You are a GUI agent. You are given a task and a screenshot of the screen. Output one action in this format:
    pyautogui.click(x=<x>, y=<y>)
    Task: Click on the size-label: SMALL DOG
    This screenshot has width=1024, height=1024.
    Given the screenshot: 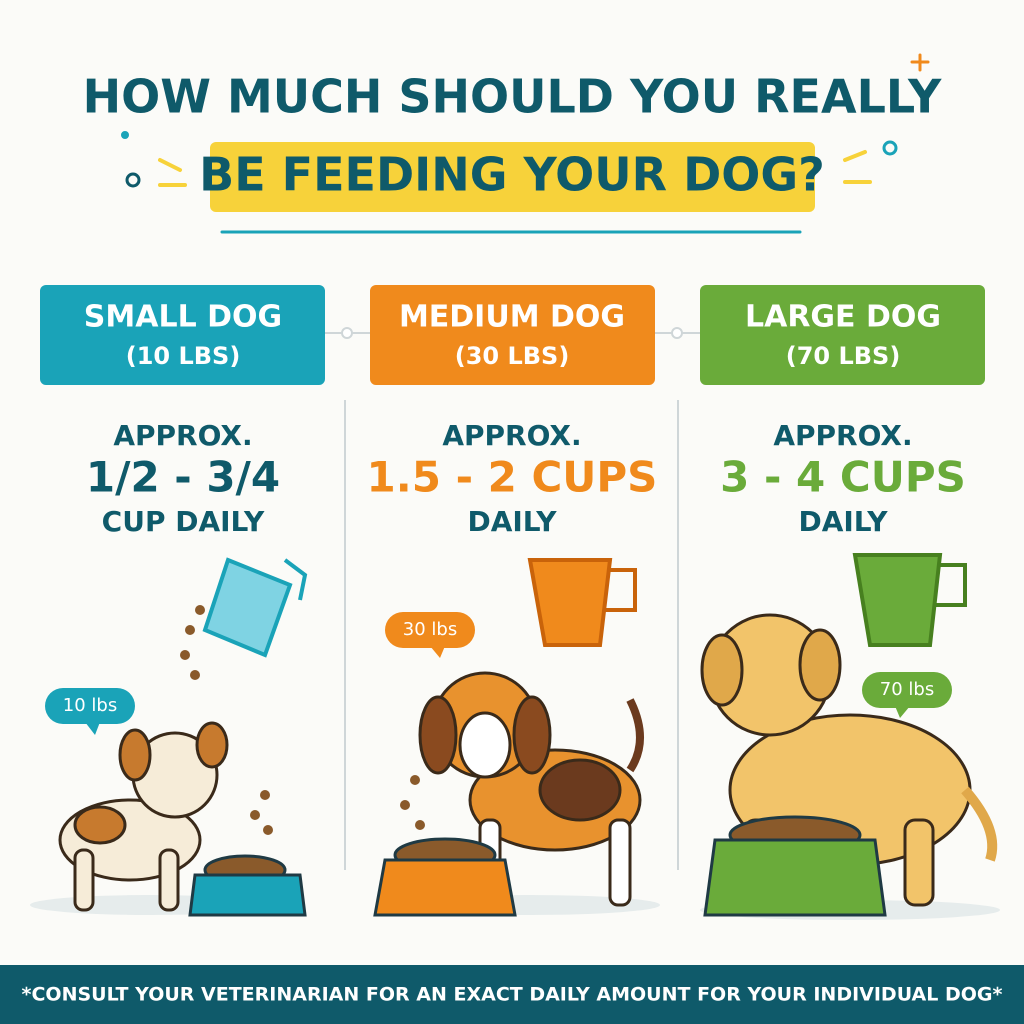 What is the action you would take?
    pyautogui.click(x=183, y=317)
    